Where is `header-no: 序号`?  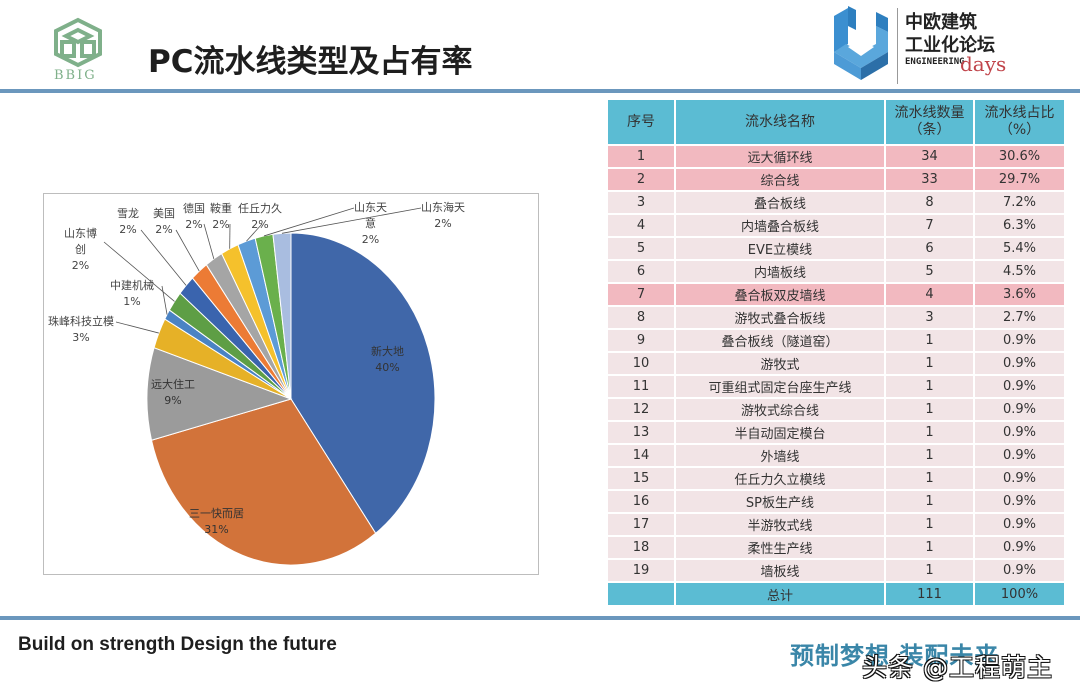
header-no: 序号 is located at coordinates (641, 122).